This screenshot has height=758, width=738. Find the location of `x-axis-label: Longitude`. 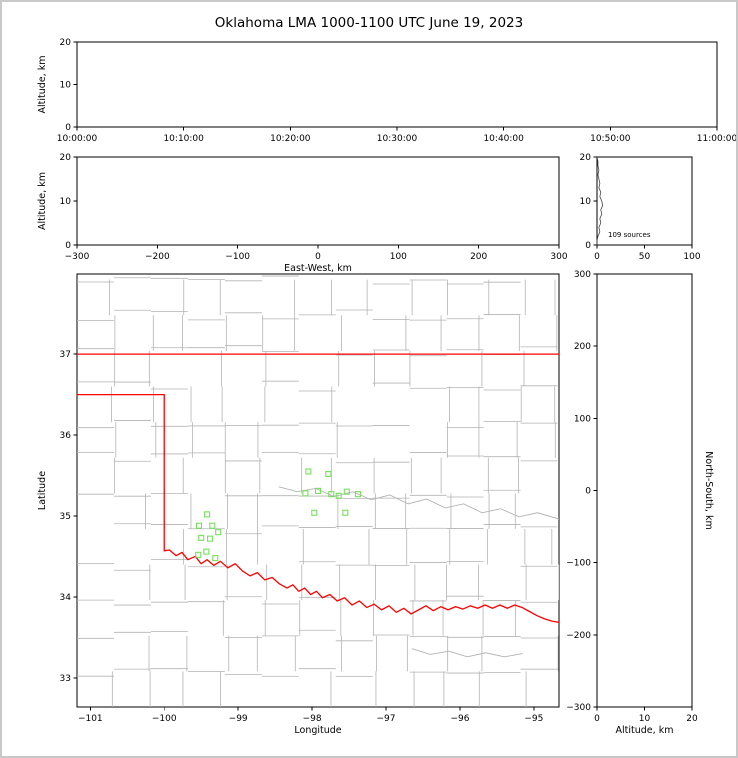

x-axis-label: Longitude is located at coordinates (317, 730).